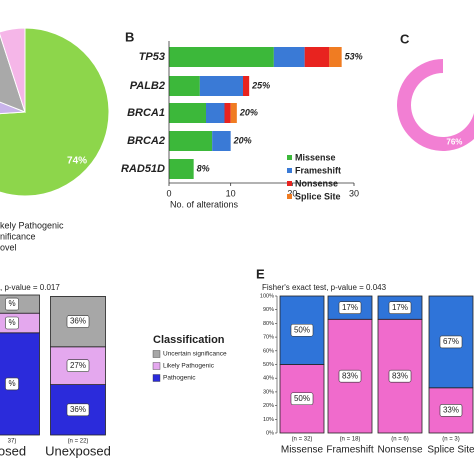  Describe the element at coordinates (324, 287) in the screenshot. I see `chart-title: Fisher's exact test, p-value = 0.043` at that location.